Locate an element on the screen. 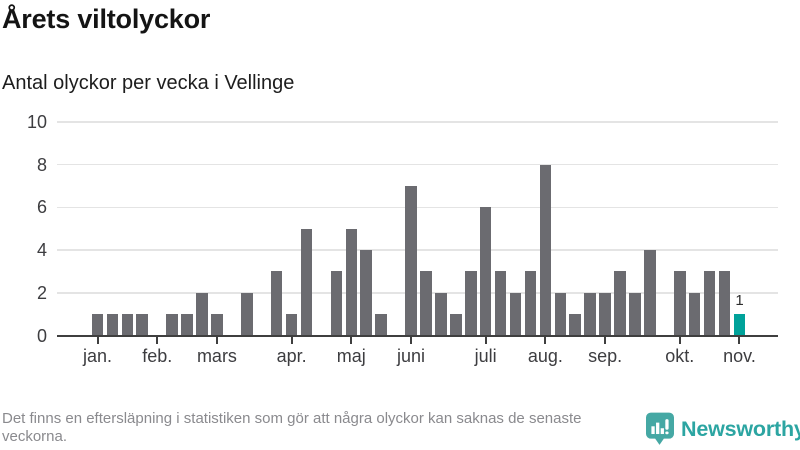  x-tick-jan is located at coordinates (97, 340).